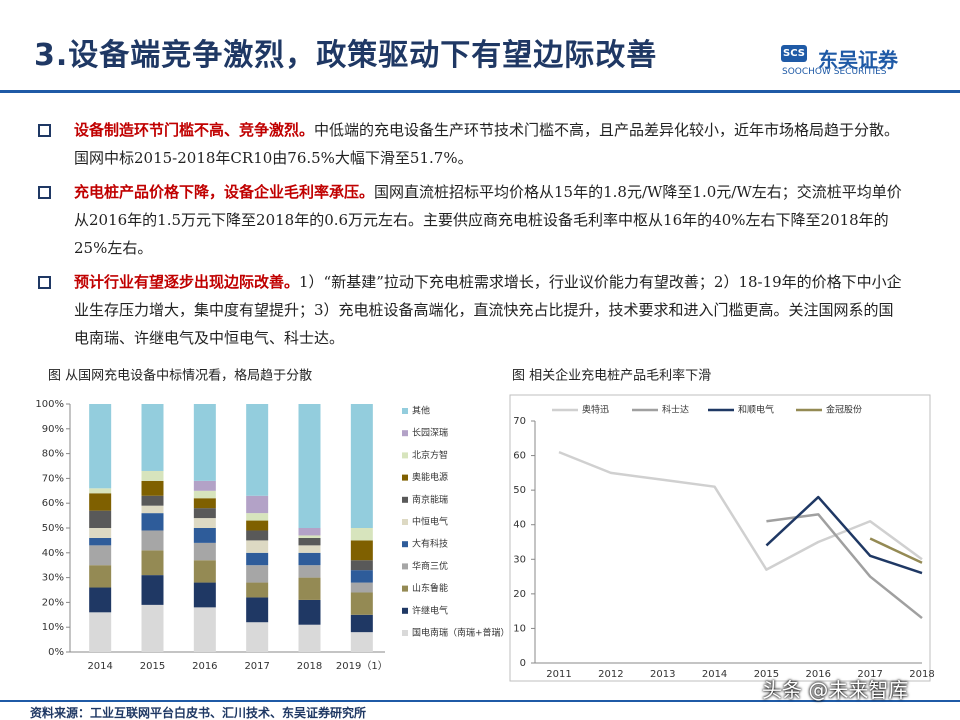  What do you see at coordinates (611, 376) in the screenshot?
I see `chart-title: 图 相关企业充电桩产品毛利率下滑` at bounding box center [611, 376].